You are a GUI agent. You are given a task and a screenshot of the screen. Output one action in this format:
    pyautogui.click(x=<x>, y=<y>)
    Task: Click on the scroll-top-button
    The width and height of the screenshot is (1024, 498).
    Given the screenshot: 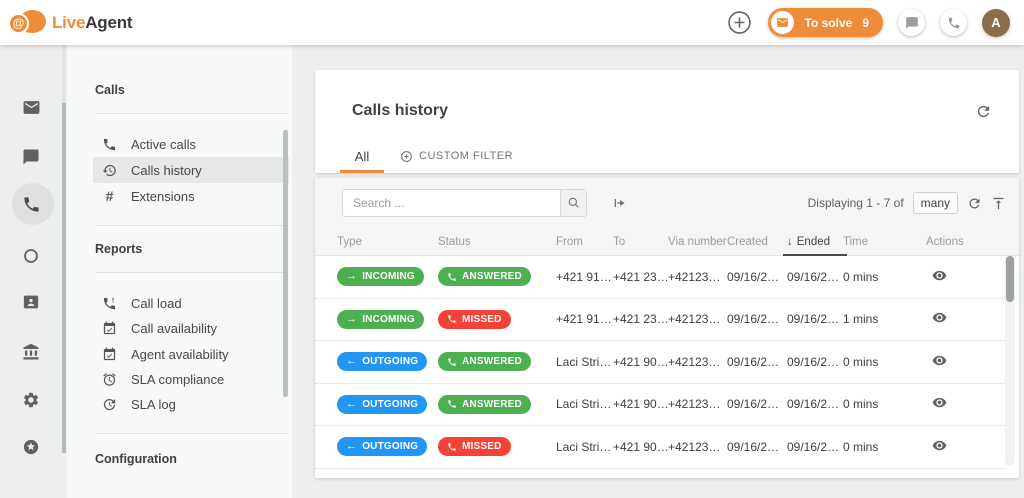 What is the action you would take?
    pyautogui.click(x=998, y=203)
    